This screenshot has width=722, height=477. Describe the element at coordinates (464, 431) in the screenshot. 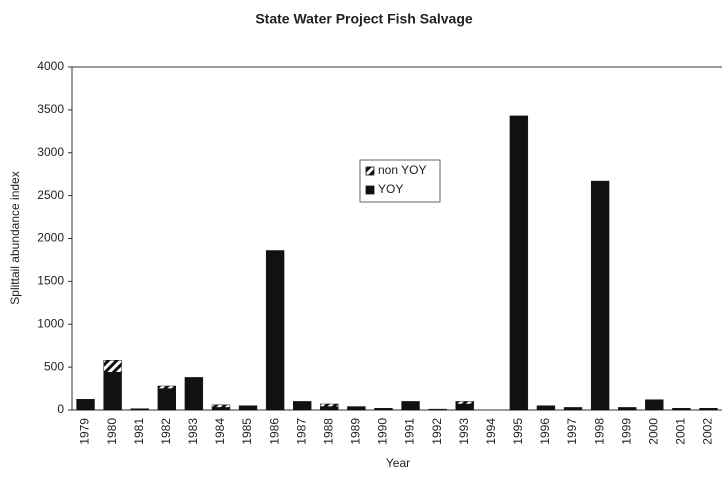

I see `x-tick-label: 1993` at that location.